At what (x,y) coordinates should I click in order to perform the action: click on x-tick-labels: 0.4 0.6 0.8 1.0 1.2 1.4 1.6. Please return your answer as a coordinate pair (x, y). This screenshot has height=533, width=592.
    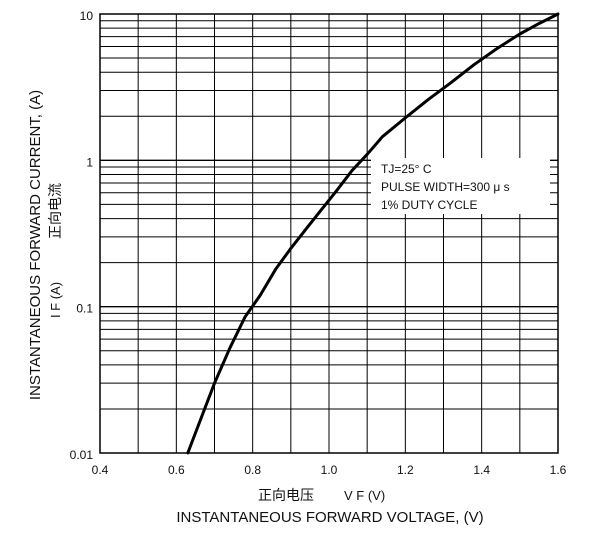
    Looking at the image, I should click on (329, 470).